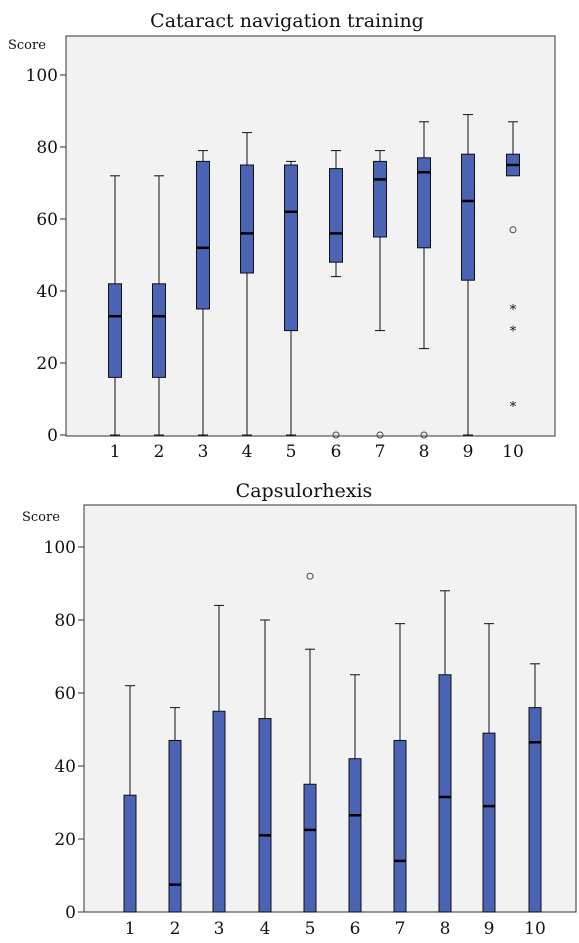 The height and width of the screenshot is (943, 579). What do you see at coordinates (304, 491) in the screenshot?
I see `chart-title: Capsulorhexis` at bounding box center [304, 491].